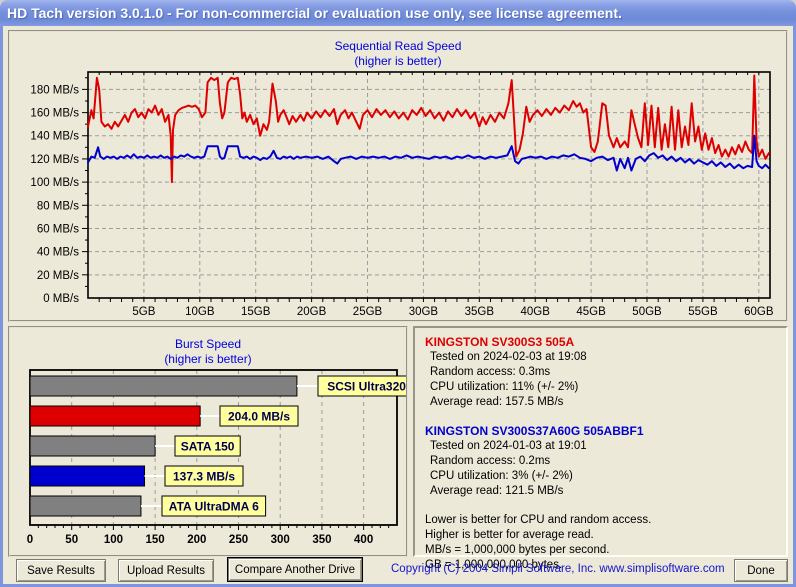 The height and width of the screenshot is (587, 796). Describe the element at coordinates (368, 312) in the screenshot. I see `x-tick-label: 25GB` at that location.